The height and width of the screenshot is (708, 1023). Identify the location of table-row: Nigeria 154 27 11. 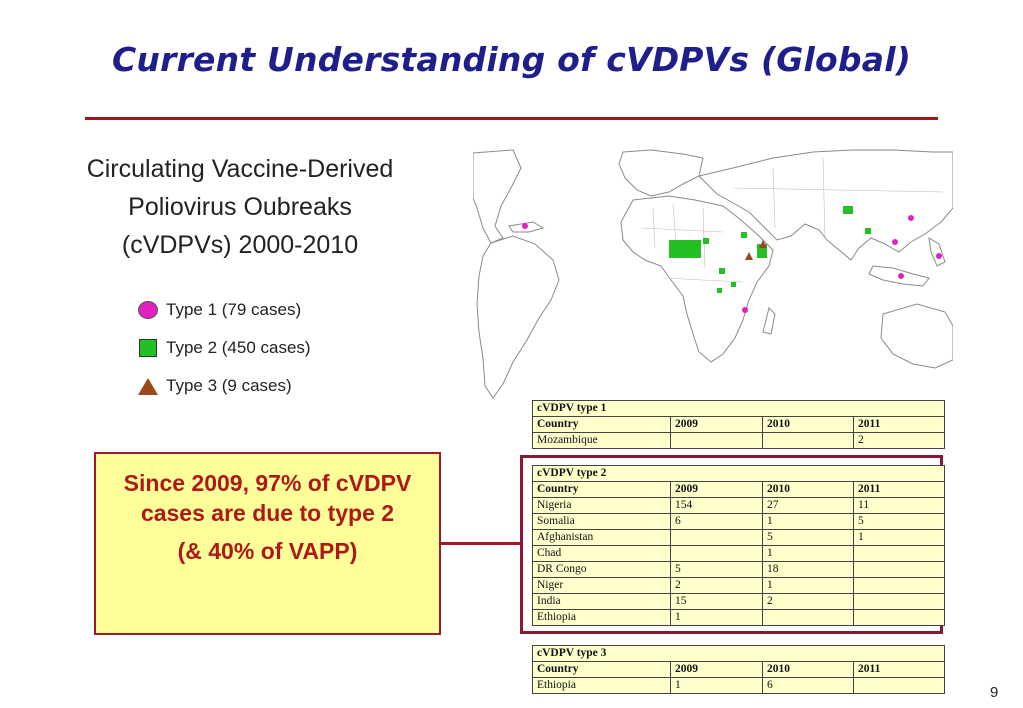
(738, 505).